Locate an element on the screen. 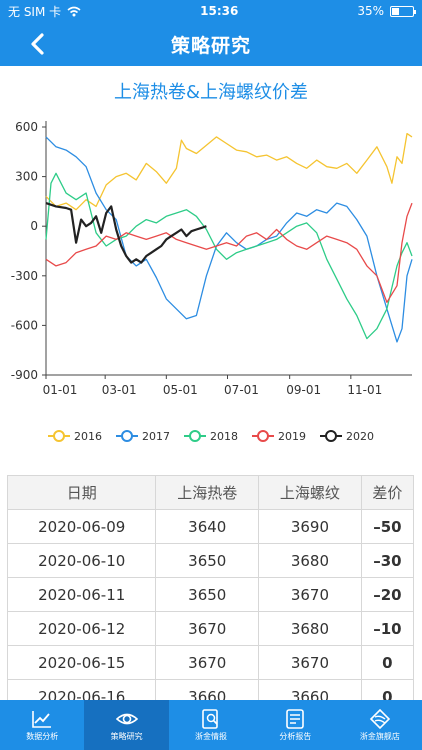 The width and height of the screenshot is (422, 750). tab-label: 浙金情报 is located at coordinates (211, 736).